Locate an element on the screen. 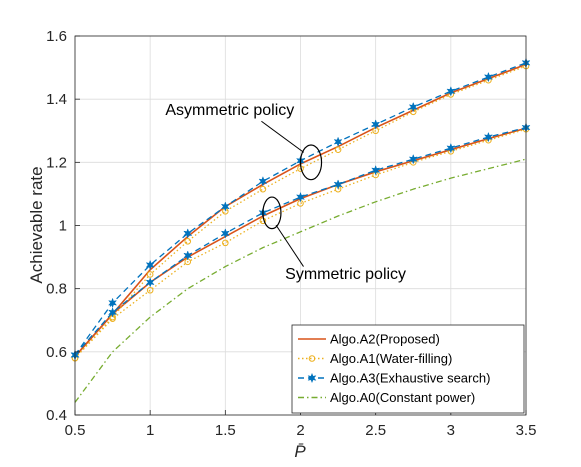 Image resolution: width=581 pixels, height=467 pixels. y-tick-label-5: 1.4 is located at coordinates (56, 99).